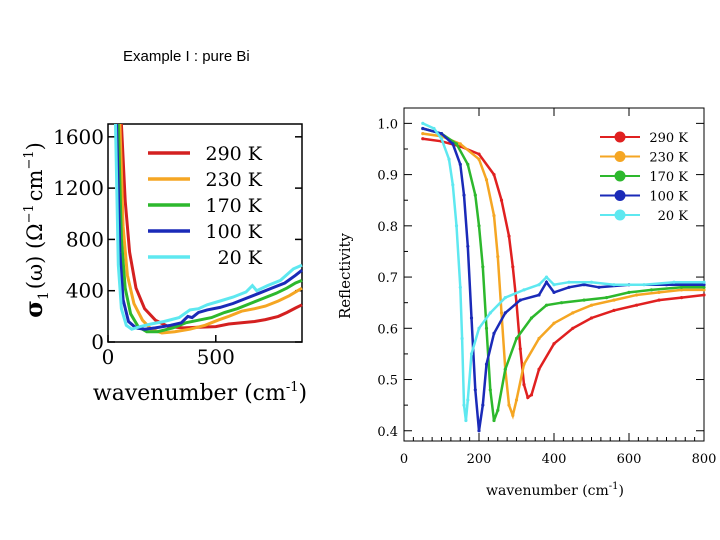  I want to click on y-tick-label: 1600, so click(78, 137).